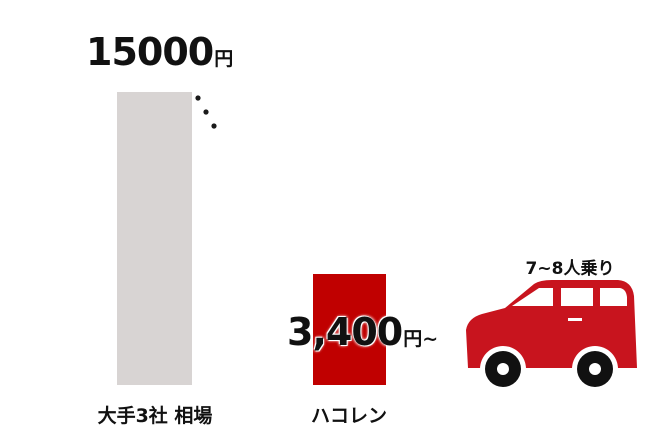 This screenshot has width=667, height=445. I want to click on data-label-number: 3,400, so click(345, 332).